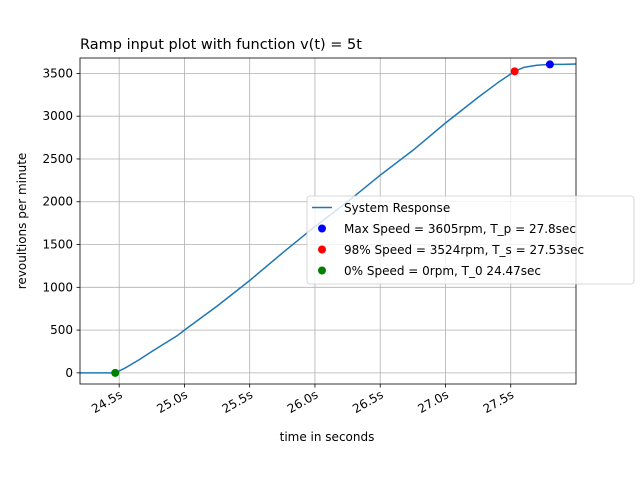  Describe the element at coordinates (69, 373) in the screenshot. I see `y-tick-label: 0` at that location.